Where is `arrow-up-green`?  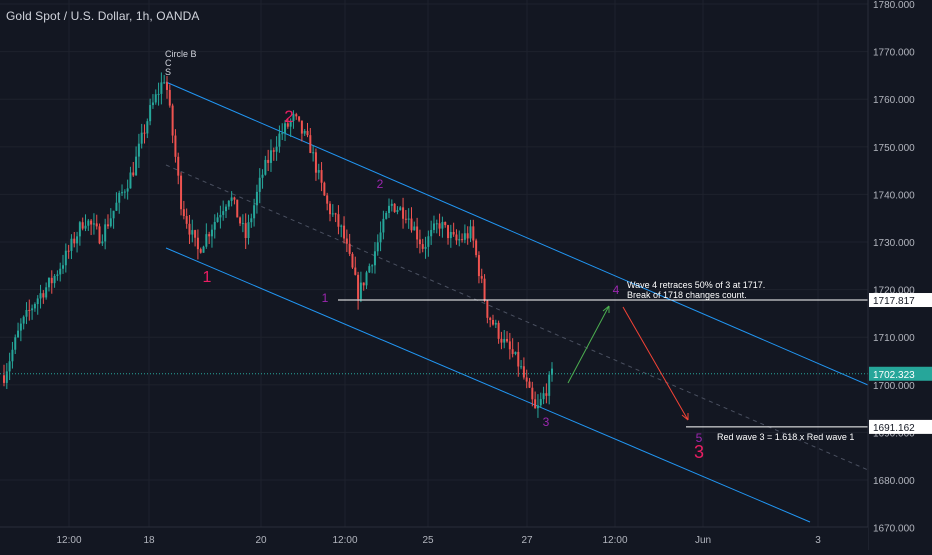
arrow-up-green is located at coordinates (588, 344).